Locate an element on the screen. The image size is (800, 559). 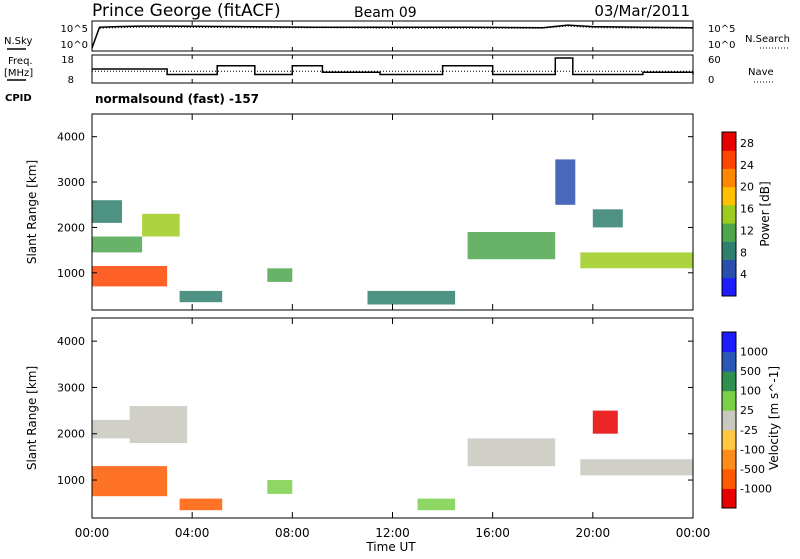
cpid-label: CPID is located at coordinates (18, 98).